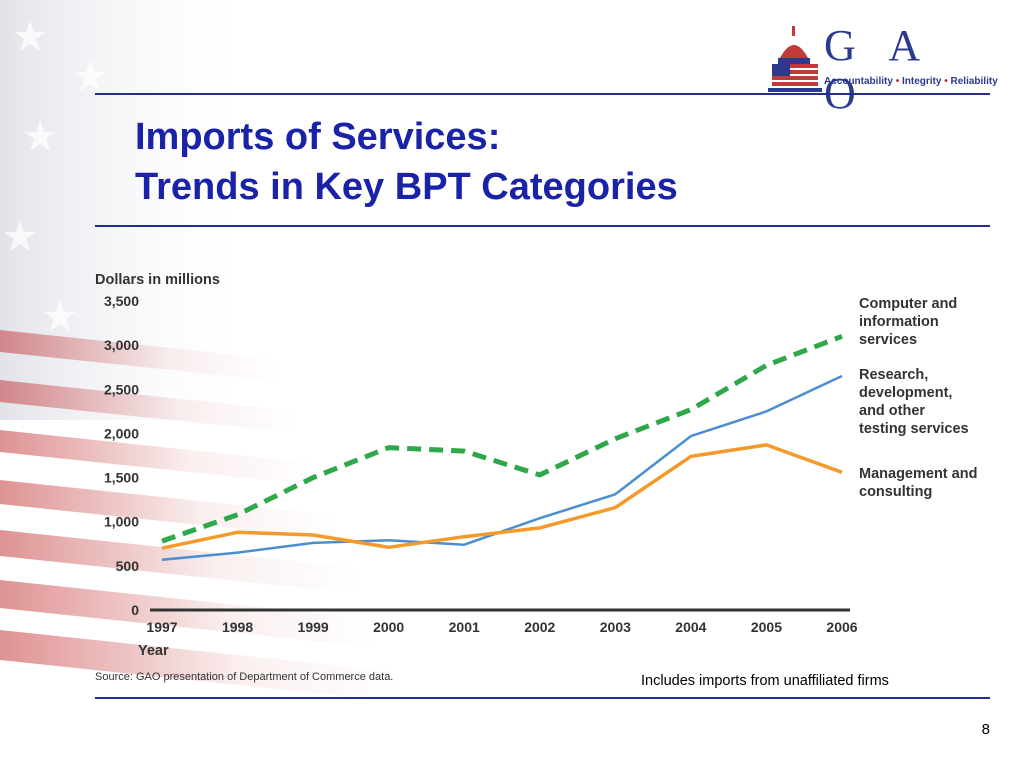 The width and height of the screenshot is (1024, 768). I want to click on legend-label: Research,, so click(893, 375).